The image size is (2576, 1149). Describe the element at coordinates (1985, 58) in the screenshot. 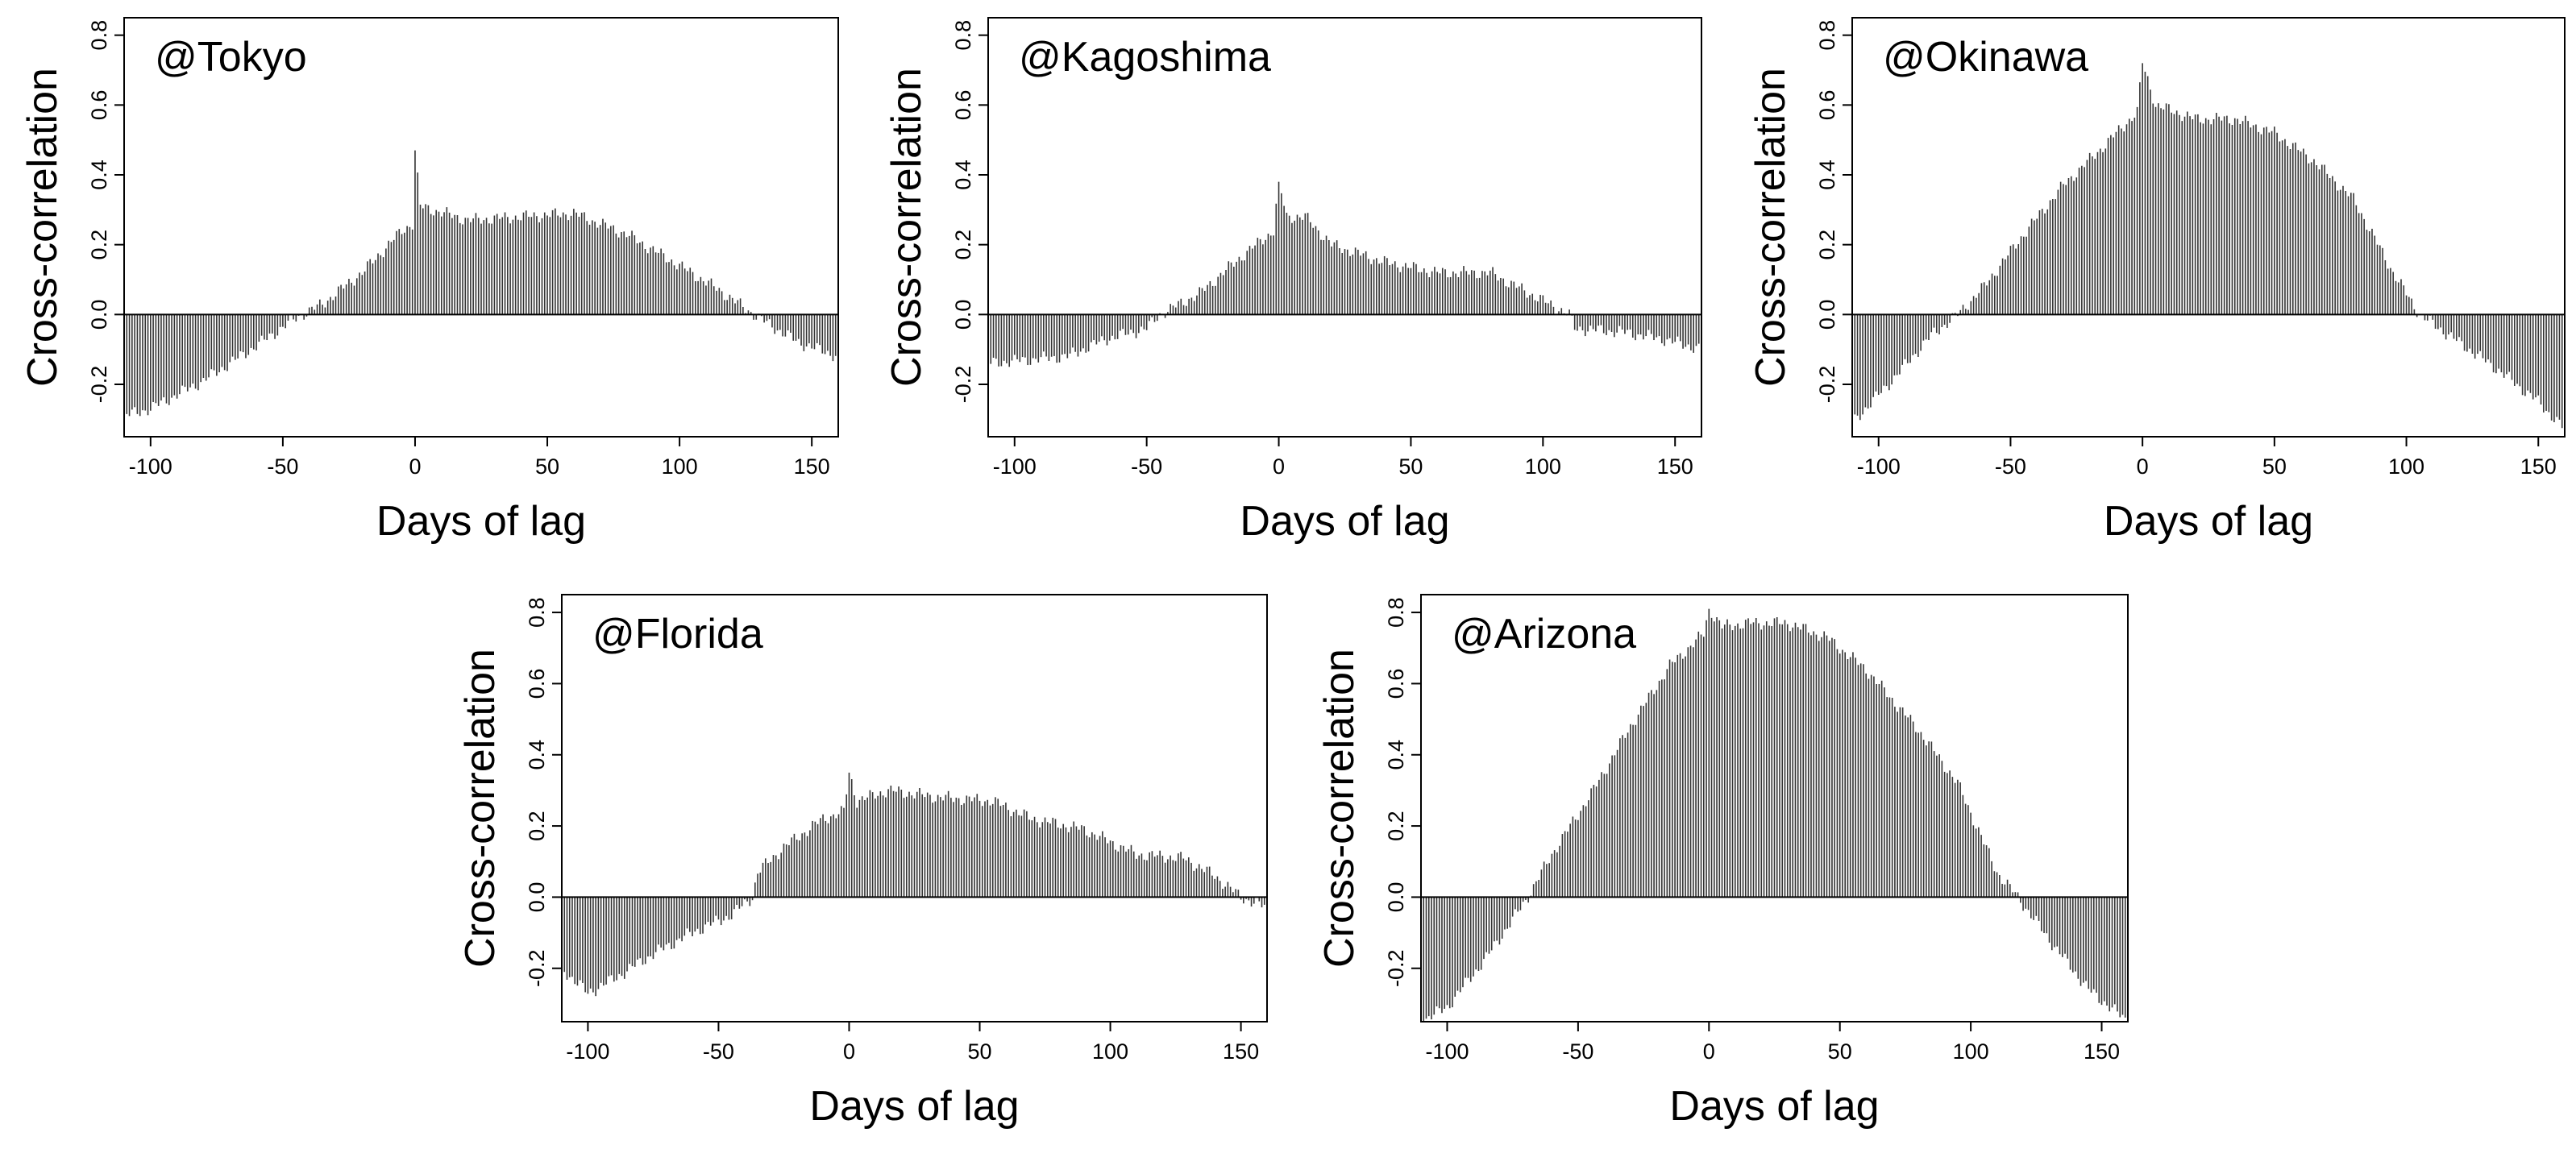

I see `panel-title: @Okinawa` at that location.